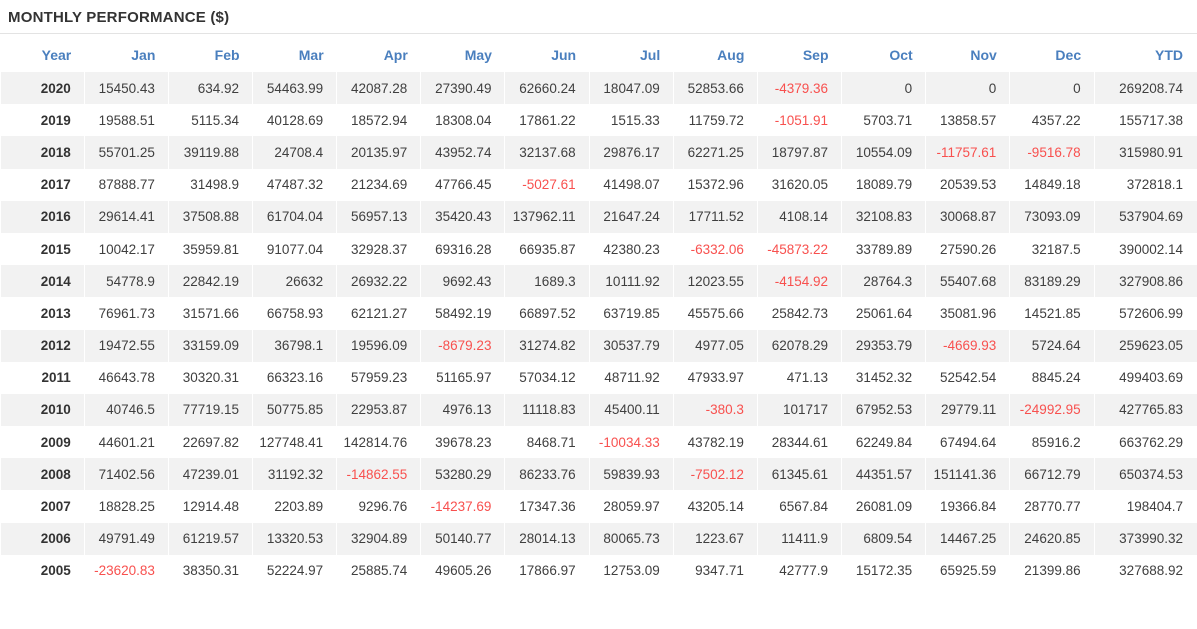 The height and width of the screenshot is (629, 1197). What do you see at coordinates (126, 120) in the screenshot?
I see `value-cell: 19588.51` at bounding box center [126, 120].